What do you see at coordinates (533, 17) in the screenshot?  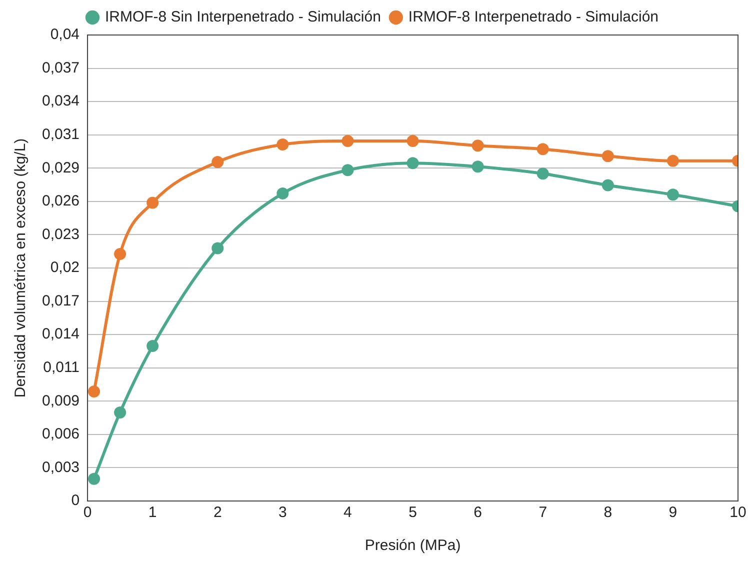 I see `legend-label: IRMOF-8 Interpenetrado - Simulación` at bounding box center [533, 17].